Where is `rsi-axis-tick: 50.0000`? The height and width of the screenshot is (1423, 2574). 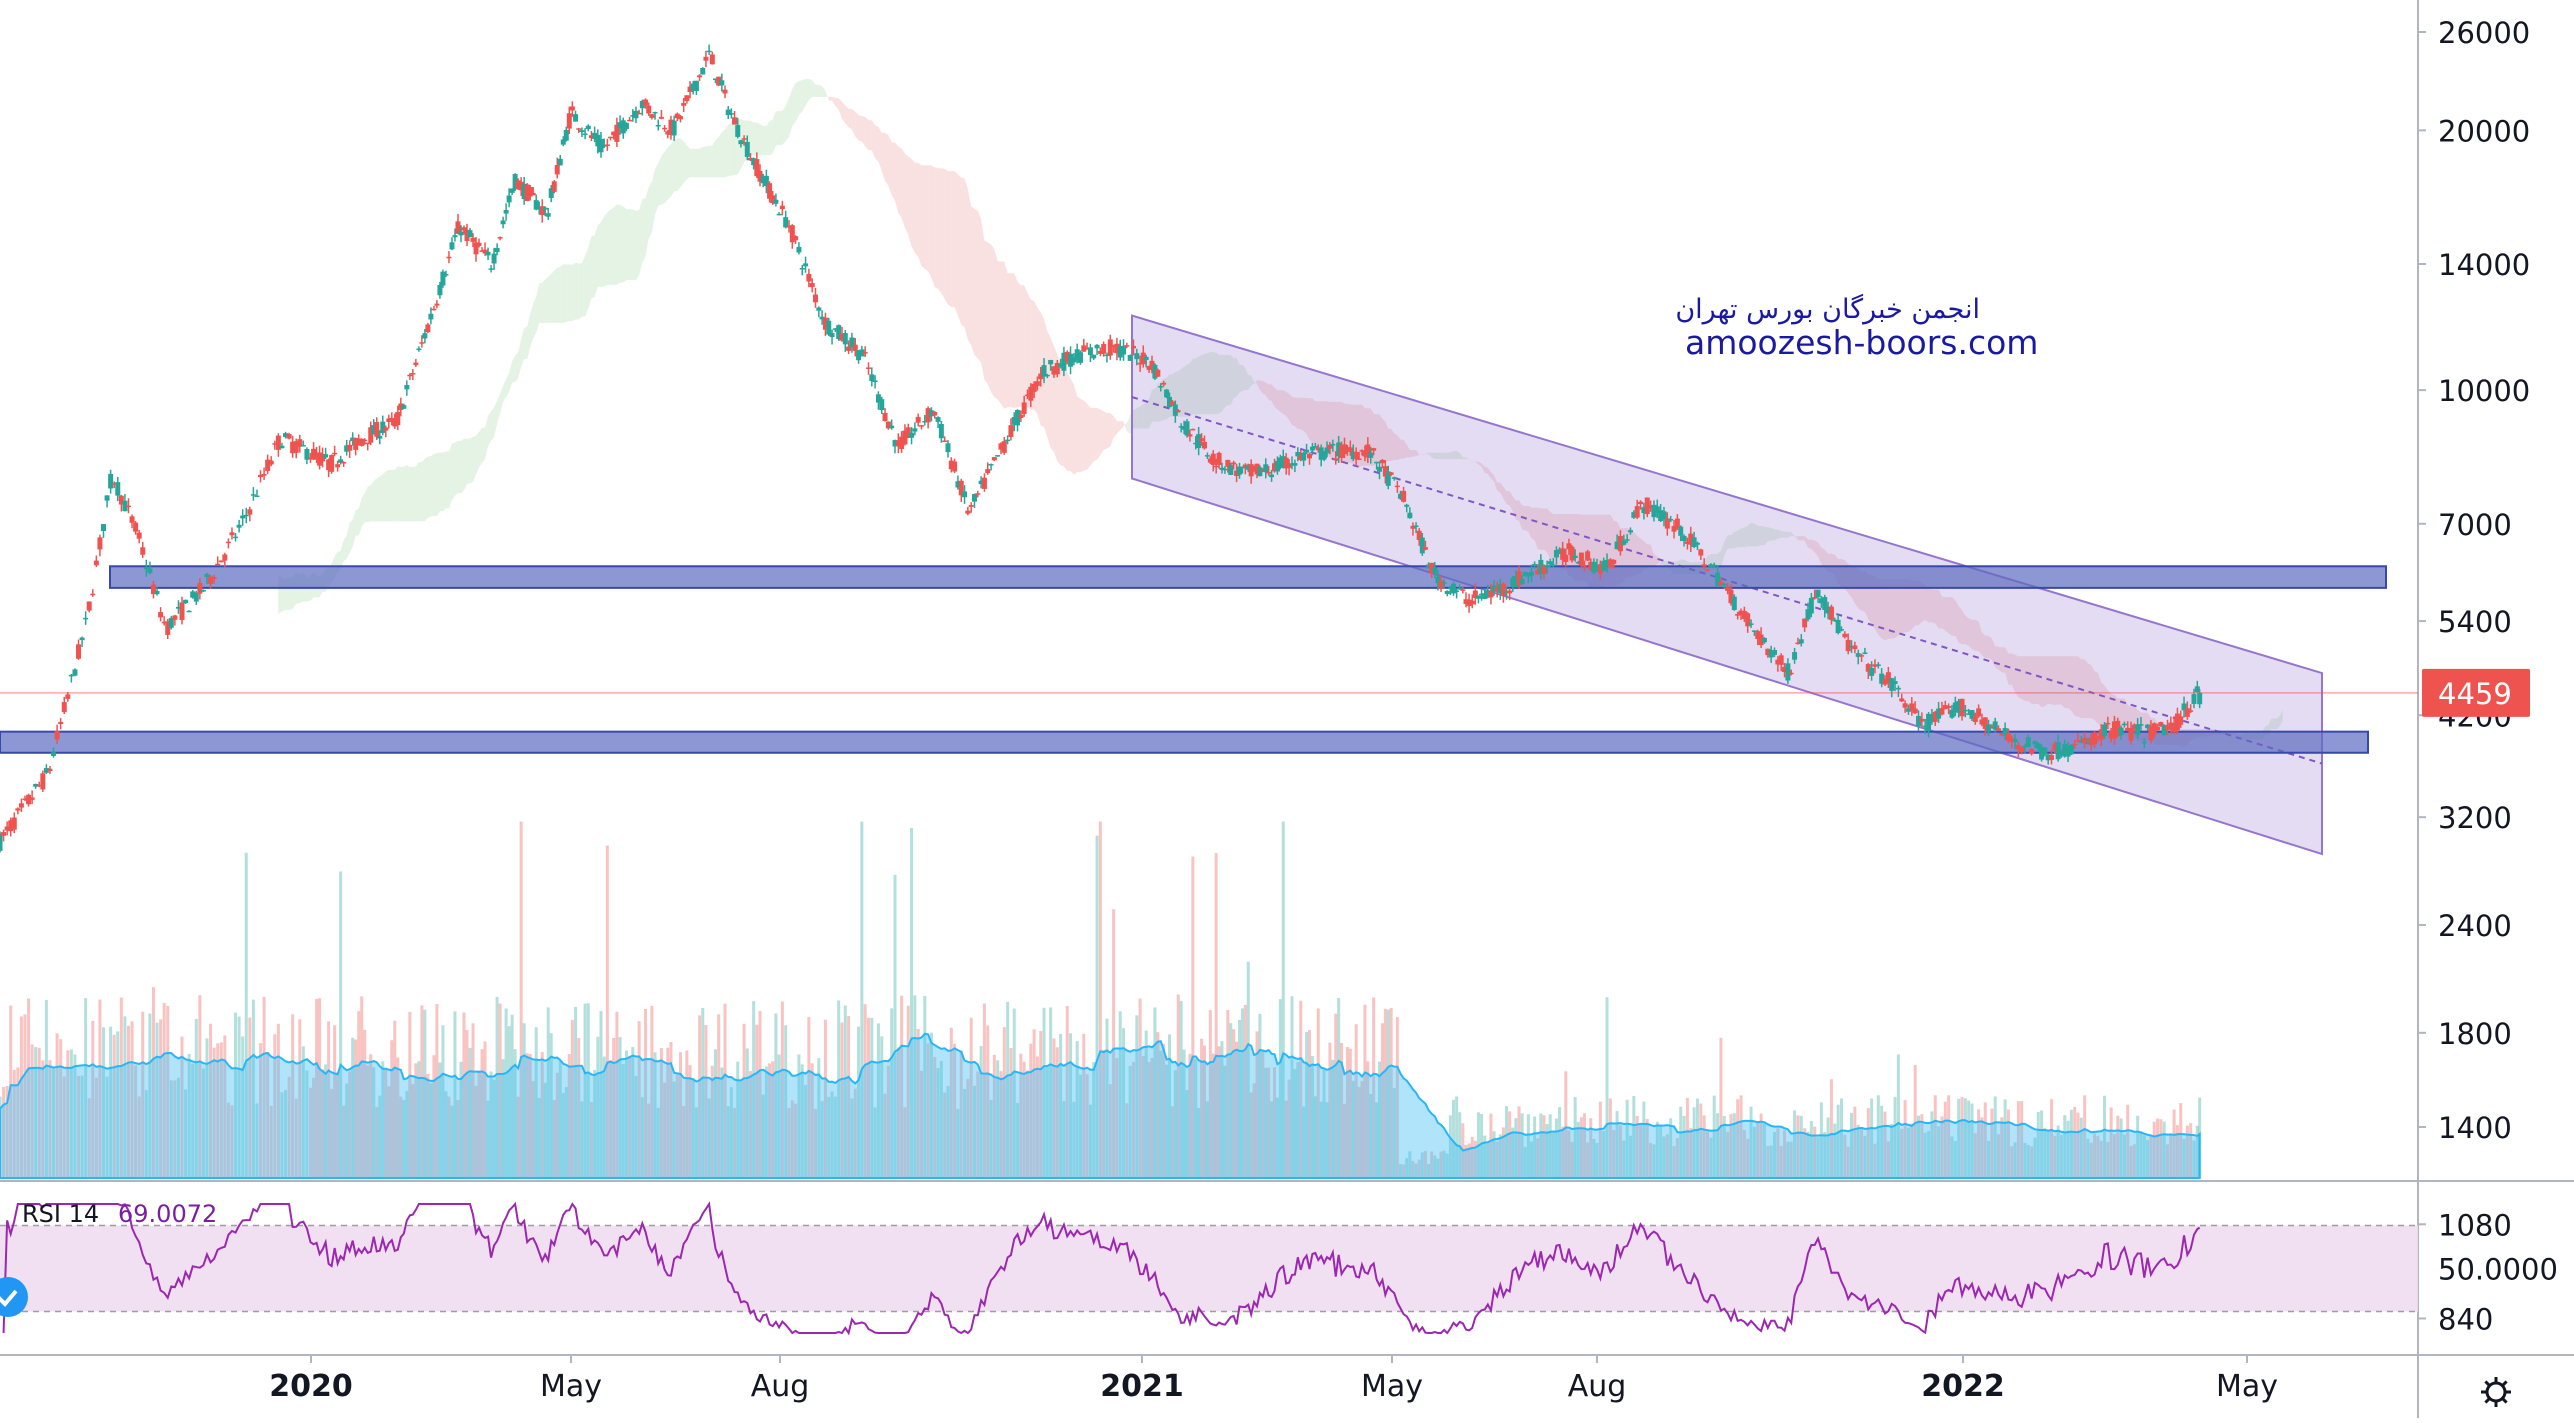 rsi-axis-tick: 50.0000 is located at coordinates (2498, 1270).